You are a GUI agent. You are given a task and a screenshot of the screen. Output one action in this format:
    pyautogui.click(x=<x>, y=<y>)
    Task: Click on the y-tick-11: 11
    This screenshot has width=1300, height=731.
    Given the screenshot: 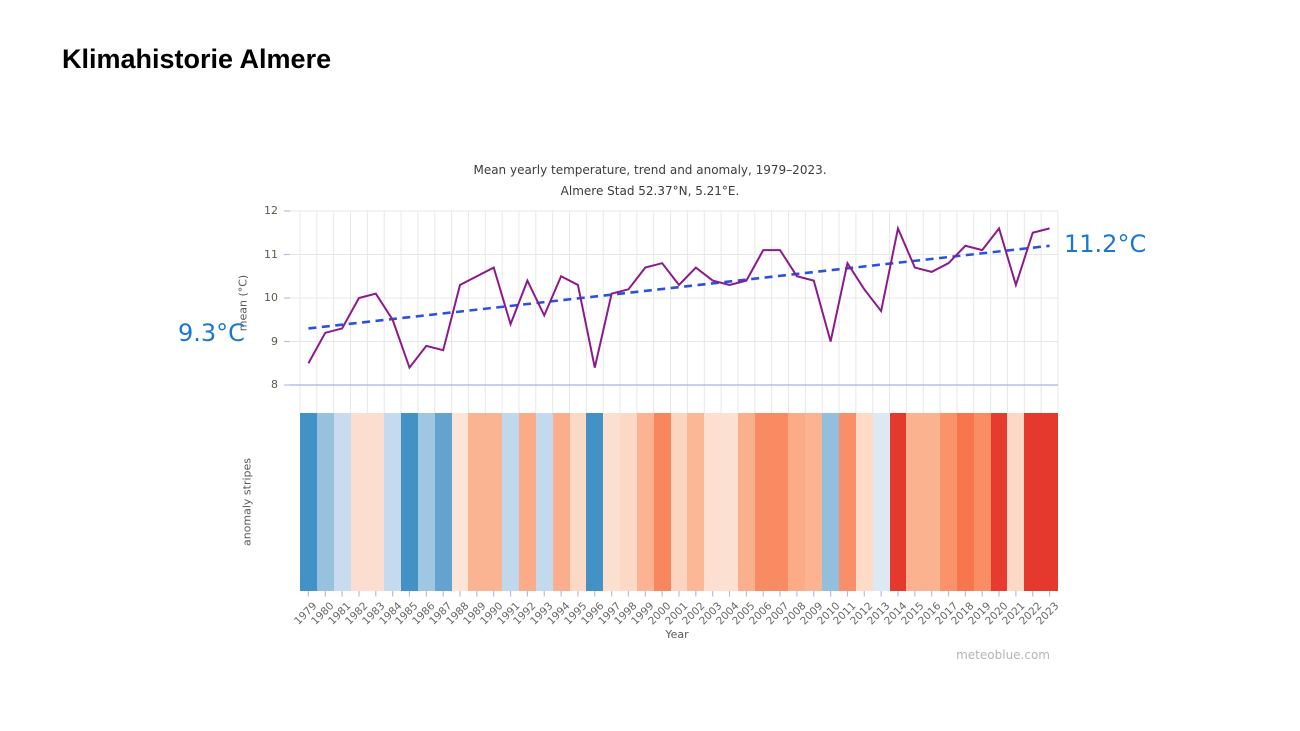 What is the action you would take?
    pyautogui.click(x=271, y=254)
    